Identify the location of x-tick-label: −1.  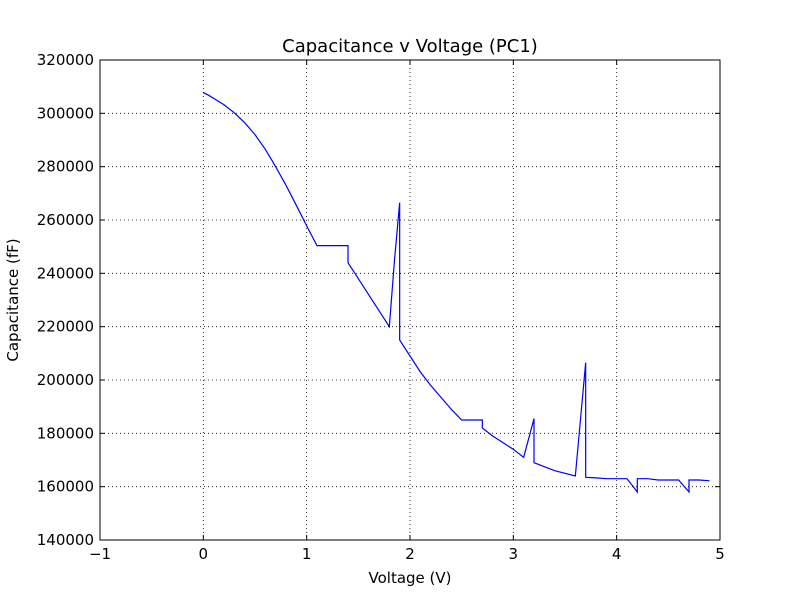
(100, 554).